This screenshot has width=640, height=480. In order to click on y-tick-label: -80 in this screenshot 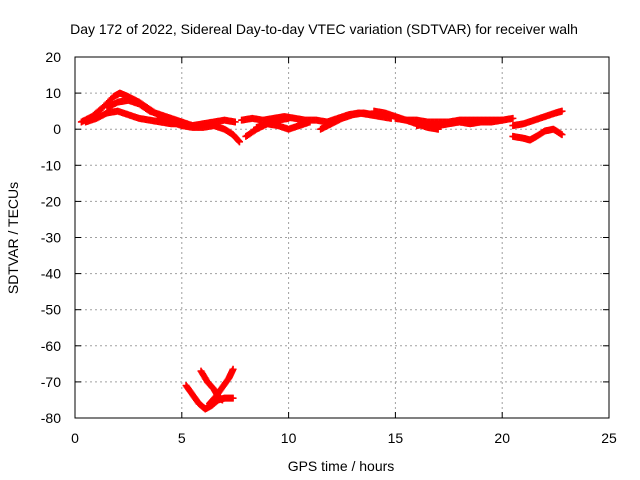, I will do `click(51, 418)`.